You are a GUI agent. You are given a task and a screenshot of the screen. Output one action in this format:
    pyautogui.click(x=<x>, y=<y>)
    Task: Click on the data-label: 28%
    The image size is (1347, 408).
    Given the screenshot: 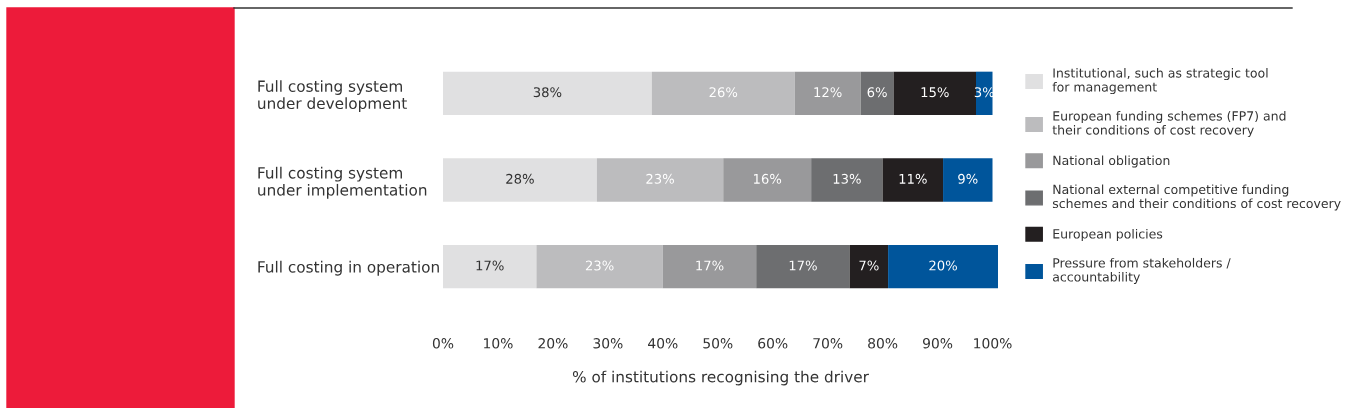 What is the action you would take?
    pyautogui.click(x=520, y=178)
    